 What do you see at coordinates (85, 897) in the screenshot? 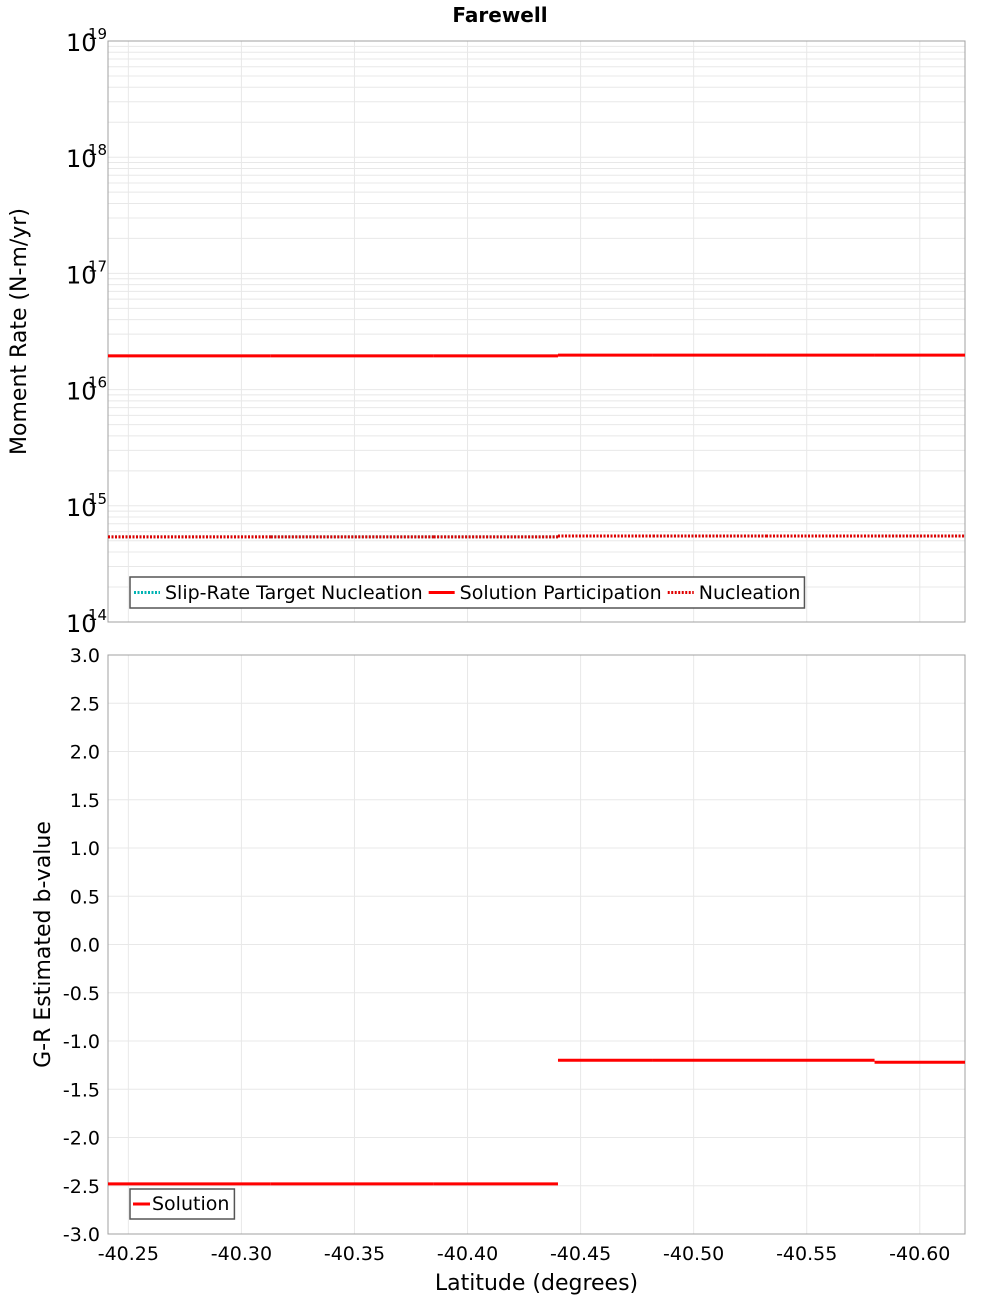
I see `y-tick-label: 0.5` at bounding box center [85, 897].